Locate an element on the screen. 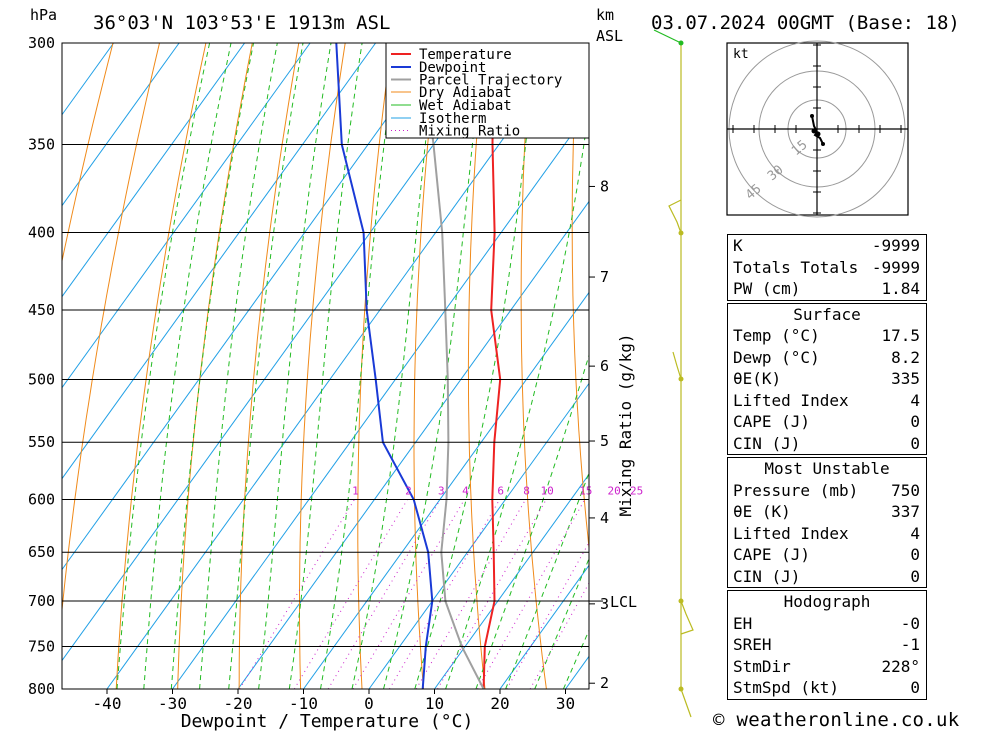 This screenshot has height=733, width=1000. pressure-tick-label: 800 is located at coordinates (41, 689).